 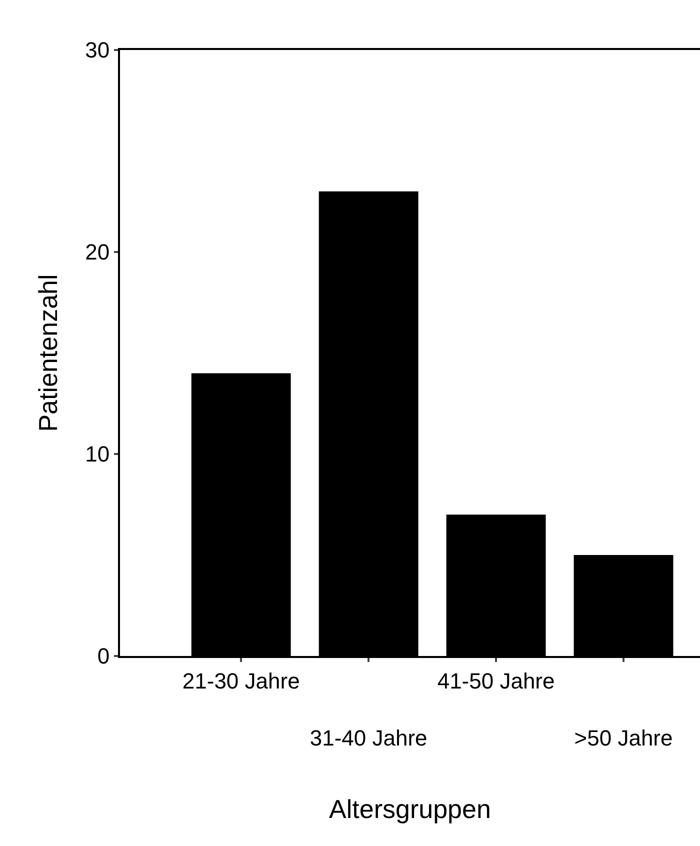 What do you see at coordinates (97, 252) in the screenshot?
I see `y-tick-label: 20` at bounding box center [97, 252].